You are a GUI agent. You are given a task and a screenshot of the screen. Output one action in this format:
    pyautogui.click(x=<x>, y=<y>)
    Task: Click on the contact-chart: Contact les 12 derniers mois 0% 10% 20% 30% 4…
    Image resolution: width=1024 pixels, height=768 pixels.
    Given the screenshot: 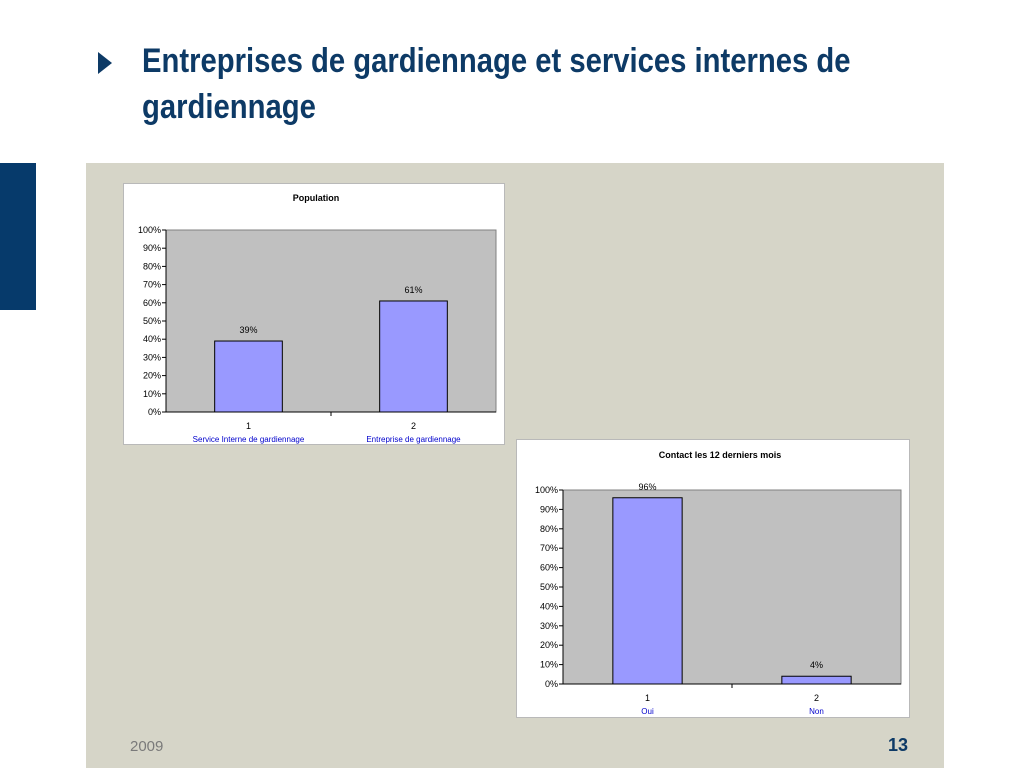 What is the action you would take?
    pyautogui.click(x=713, y=578)
    